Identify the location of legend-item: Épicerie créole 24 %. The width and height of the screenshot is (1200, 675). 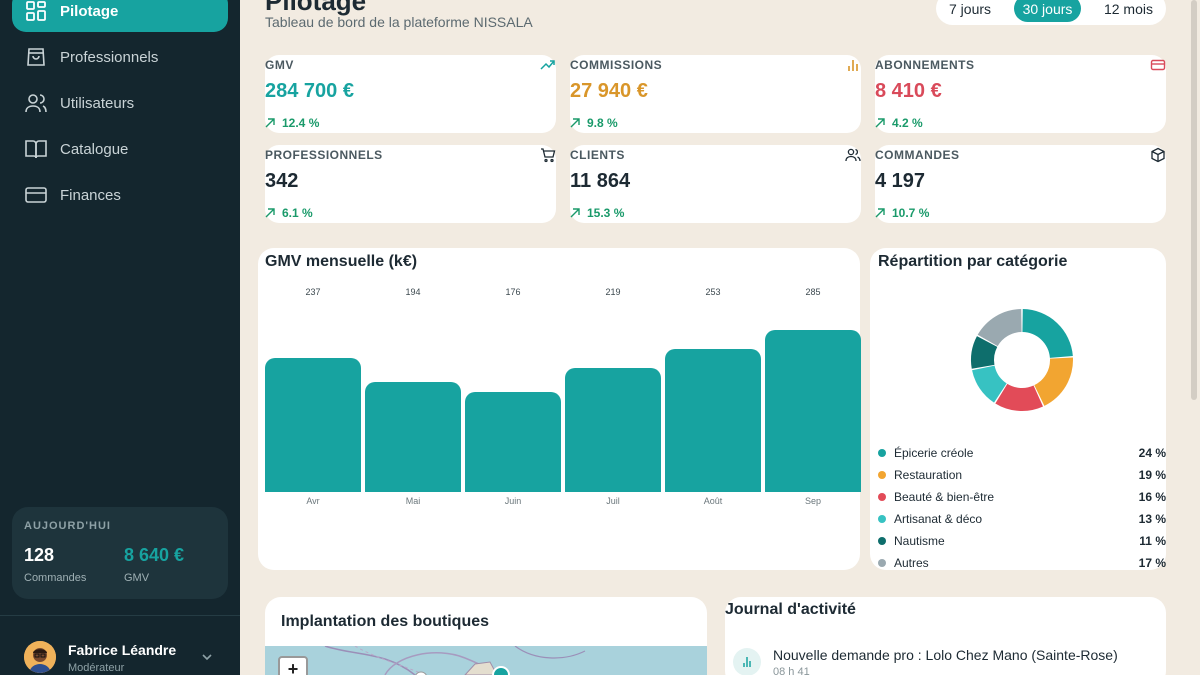
(1022, 453).